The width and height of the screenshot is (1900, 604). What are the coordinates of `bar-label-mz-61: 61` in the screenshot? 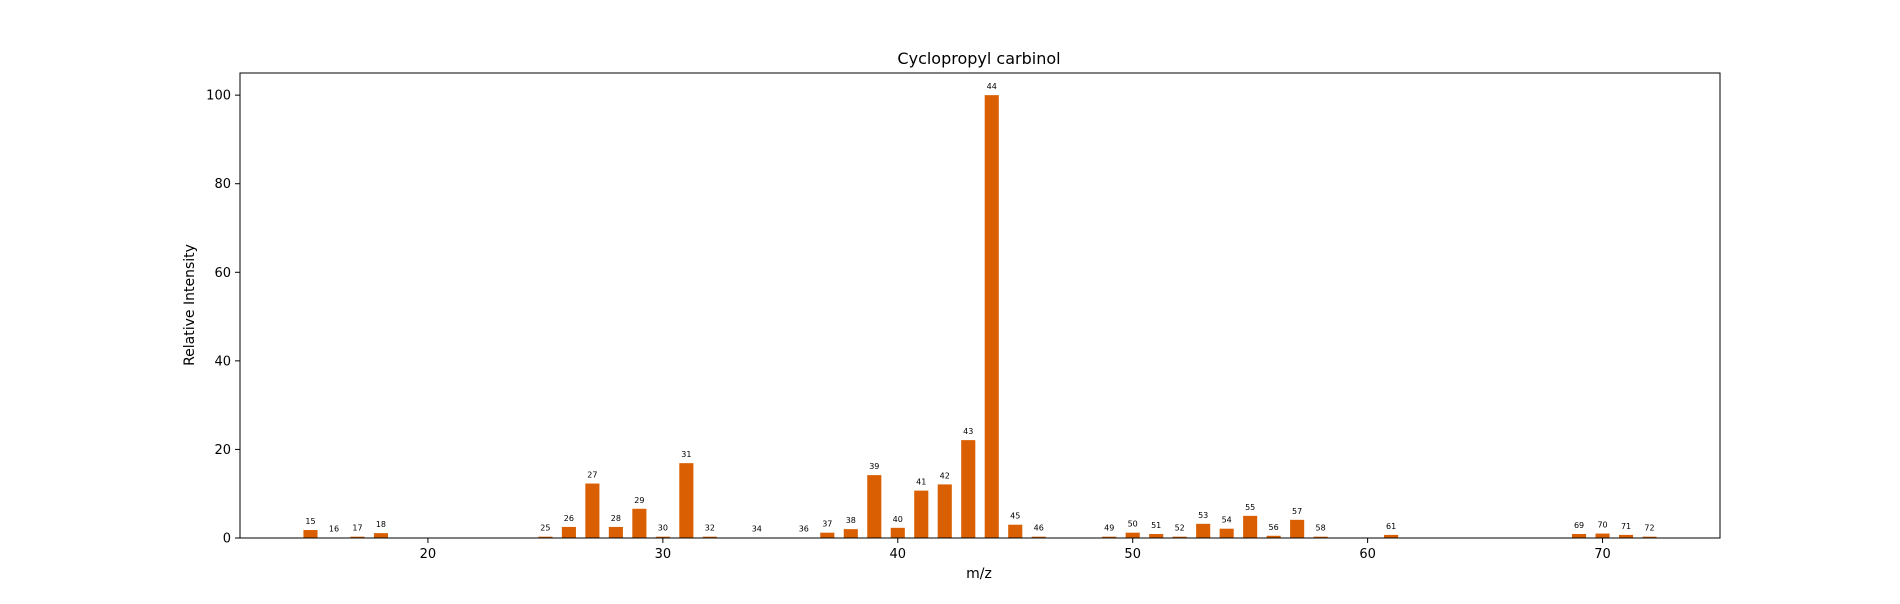 It's located at (1391, 526).